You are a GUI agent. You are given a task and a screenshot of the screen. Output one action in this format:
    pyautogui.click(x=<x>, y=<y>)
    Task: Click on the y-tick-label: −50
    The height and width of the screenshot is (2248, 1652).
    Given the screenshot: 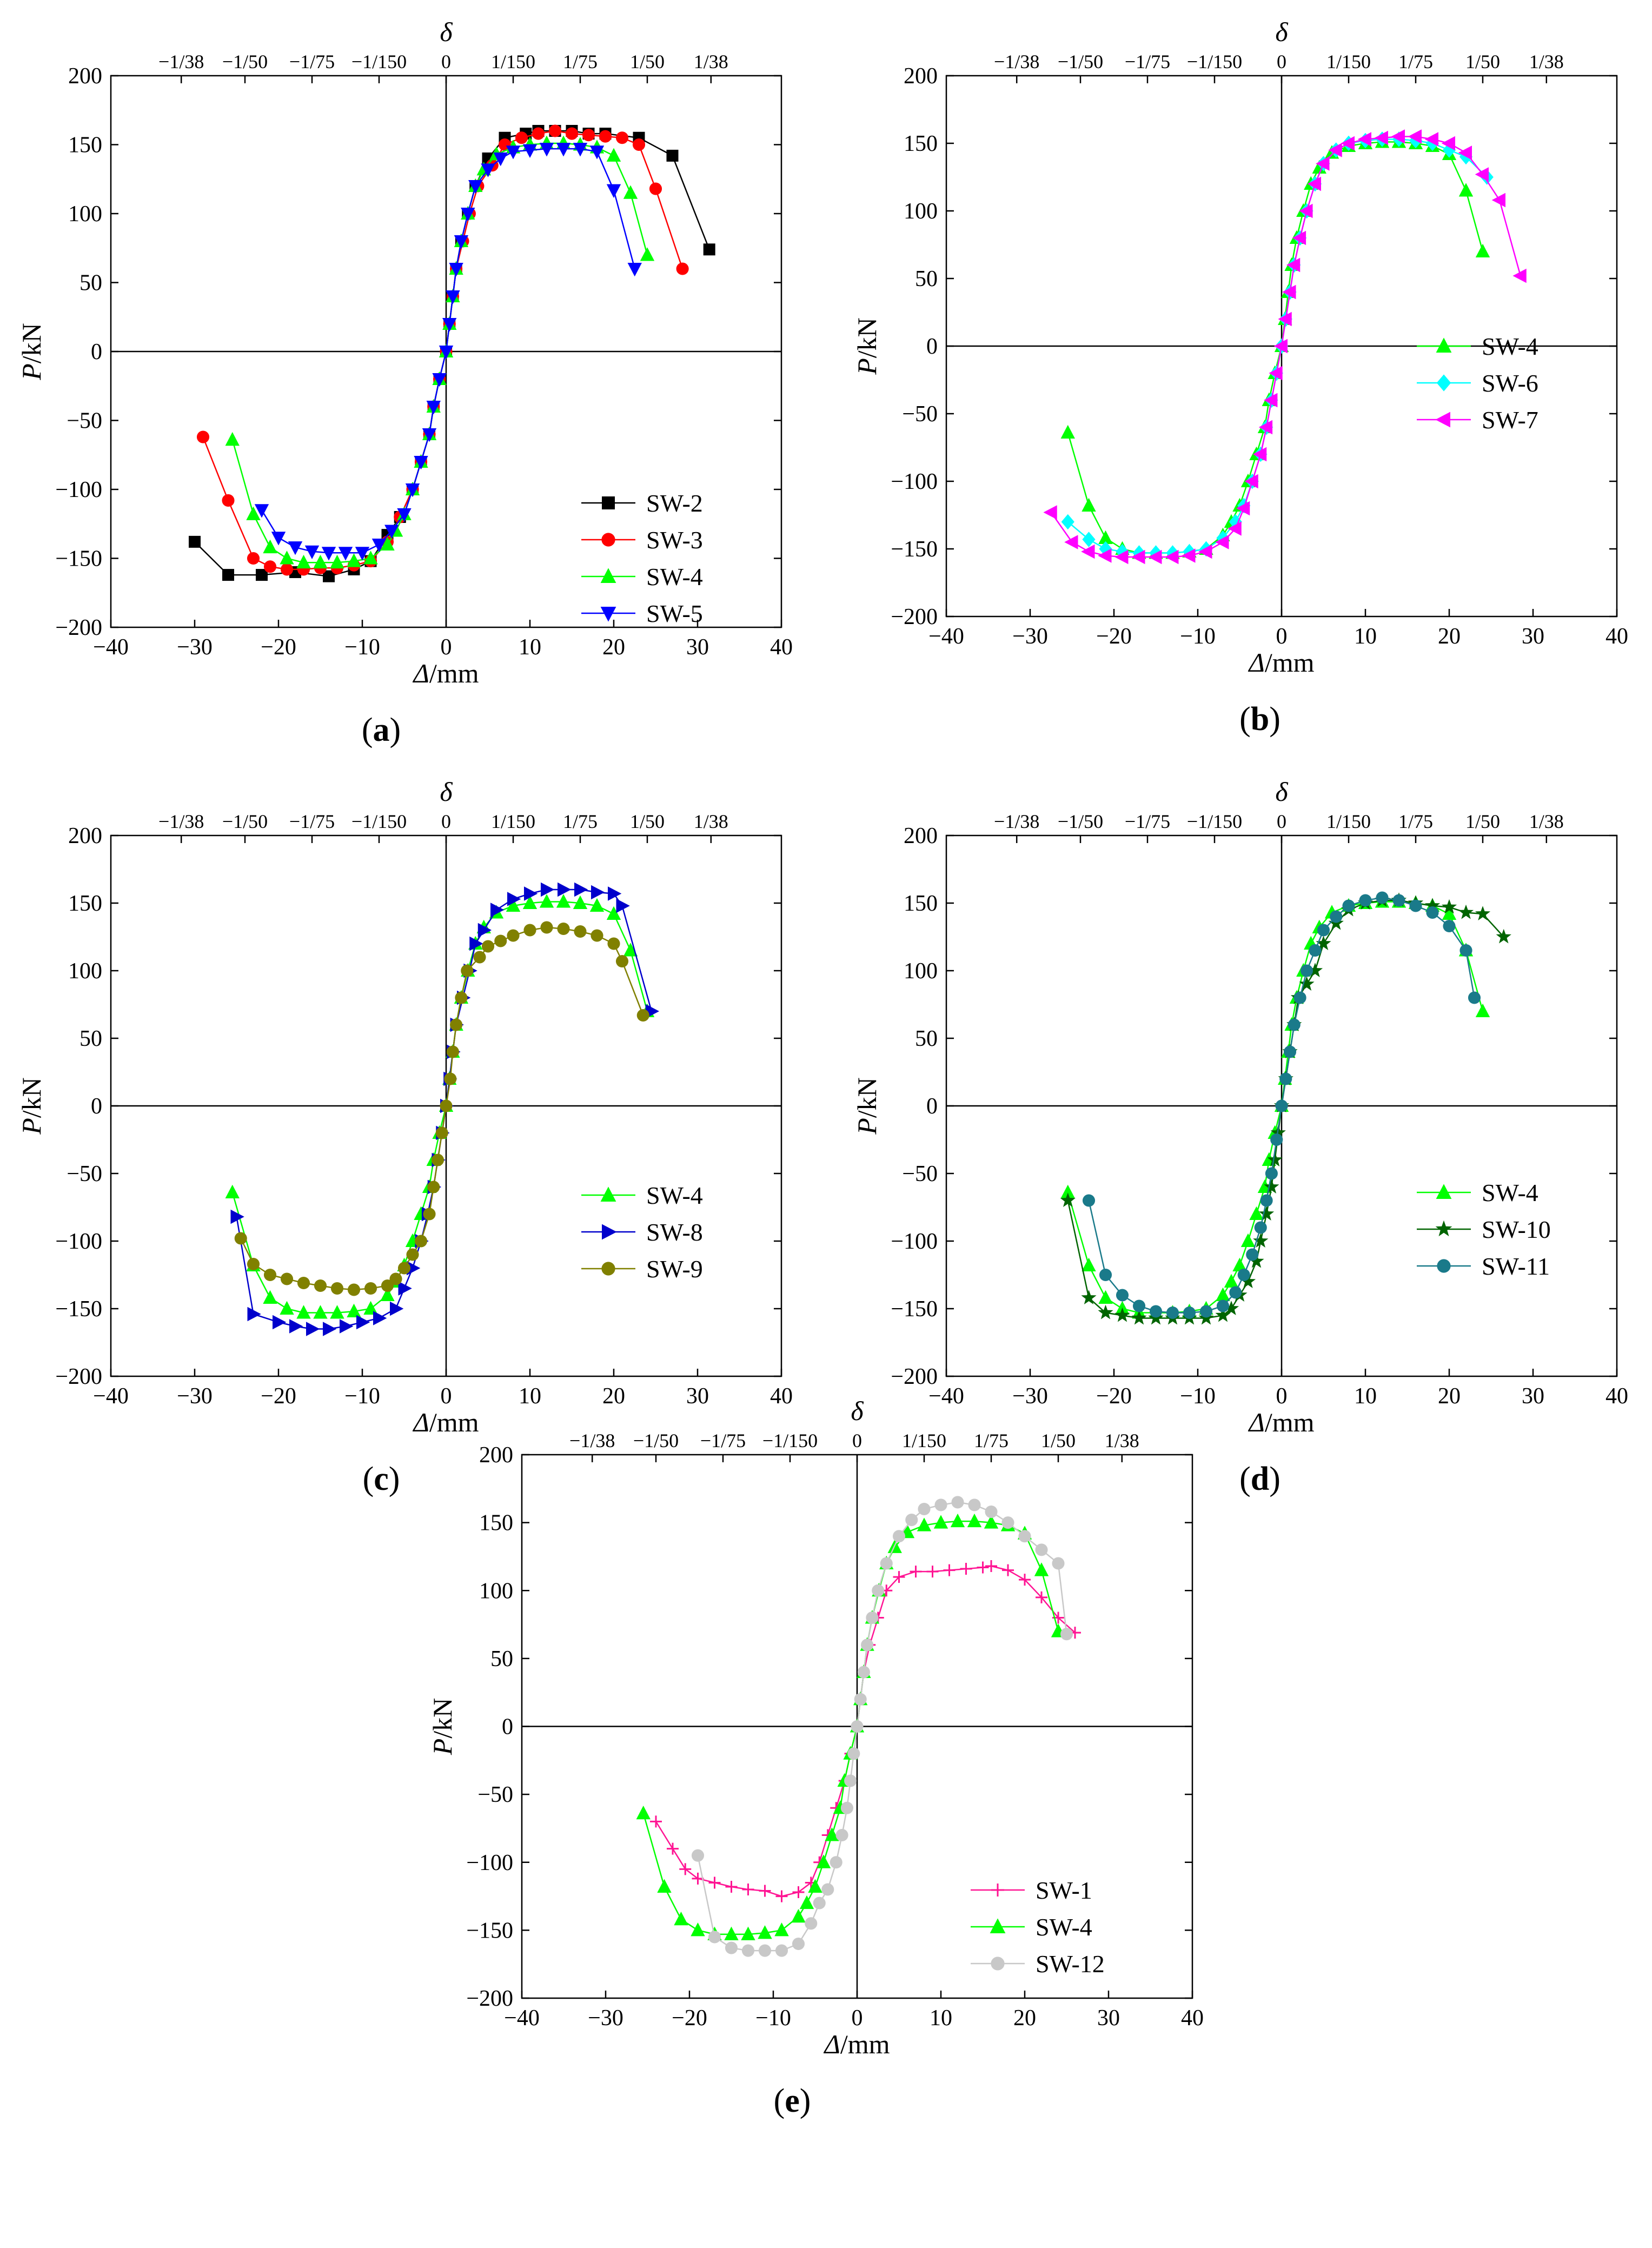 What is the action you would take?
    pyautogui.click(x=84, y=1174)
    